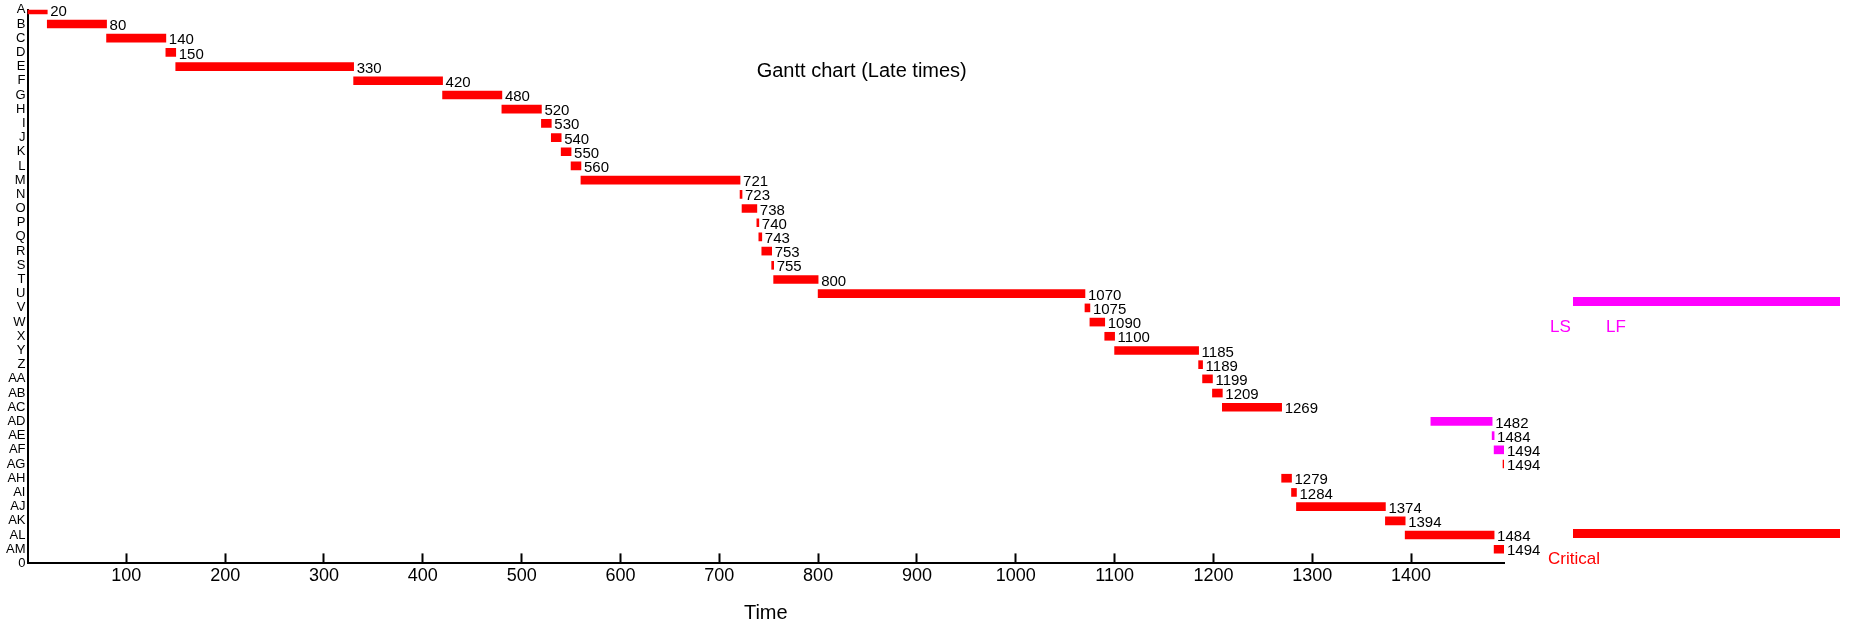 The height and width of the screenshot is (629, 1863). Describe the element at coordinates (834, 280) in the screenshot. I see `data-label: 800` at that location.